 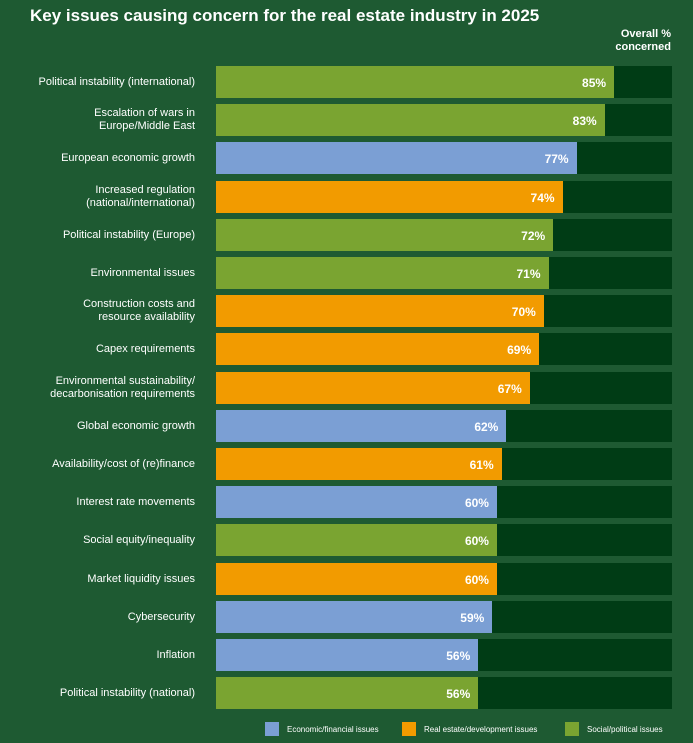 I want to click on category-label-text: Political instability (Europe), so click(x=128, y=234).